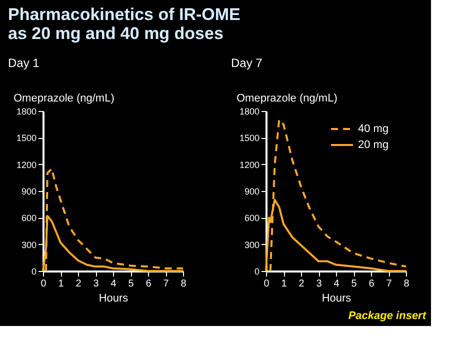  I want to click on text: Package insert, so click(388, 316).